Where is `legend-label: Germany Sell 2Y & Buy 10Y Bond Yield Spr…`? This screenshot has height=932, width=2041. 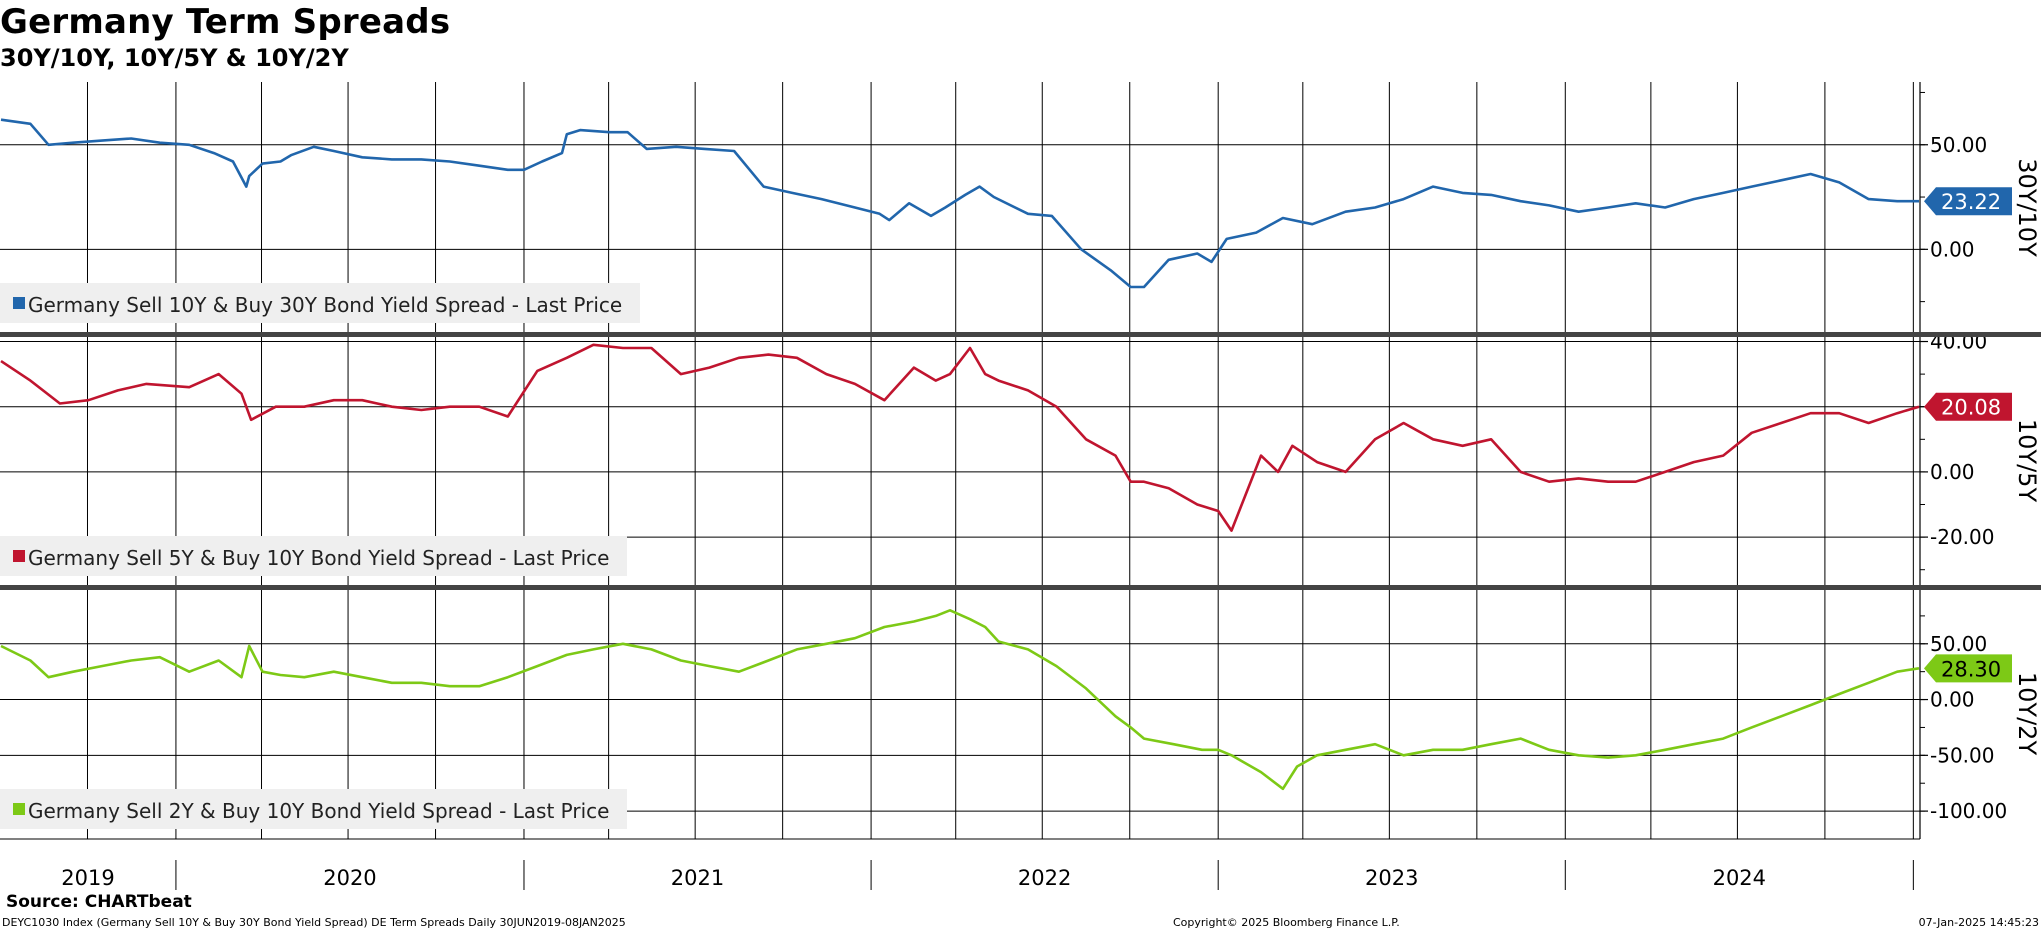 legend-label: Germany Sell 2Y & Buy 10Y Bond Yield Spr… is located at coordinates (318, 811).